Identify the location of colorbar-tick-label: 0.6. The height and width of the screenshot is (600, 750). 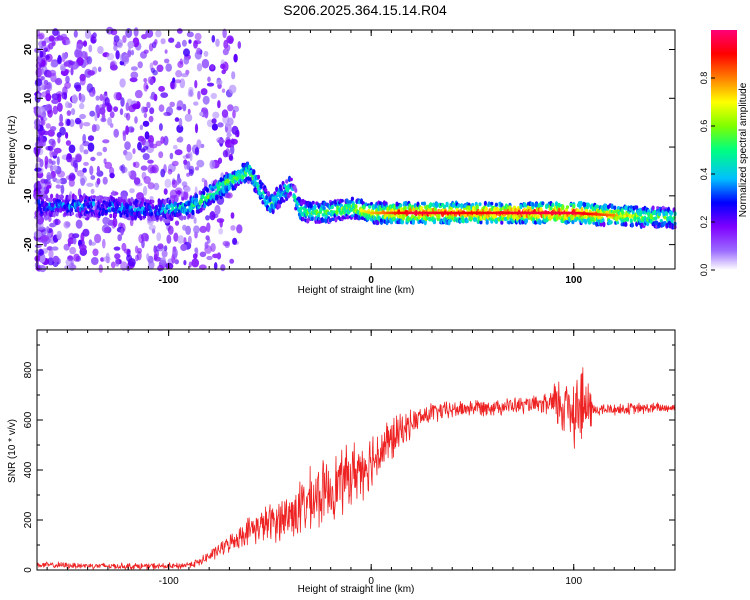
(704, 126).